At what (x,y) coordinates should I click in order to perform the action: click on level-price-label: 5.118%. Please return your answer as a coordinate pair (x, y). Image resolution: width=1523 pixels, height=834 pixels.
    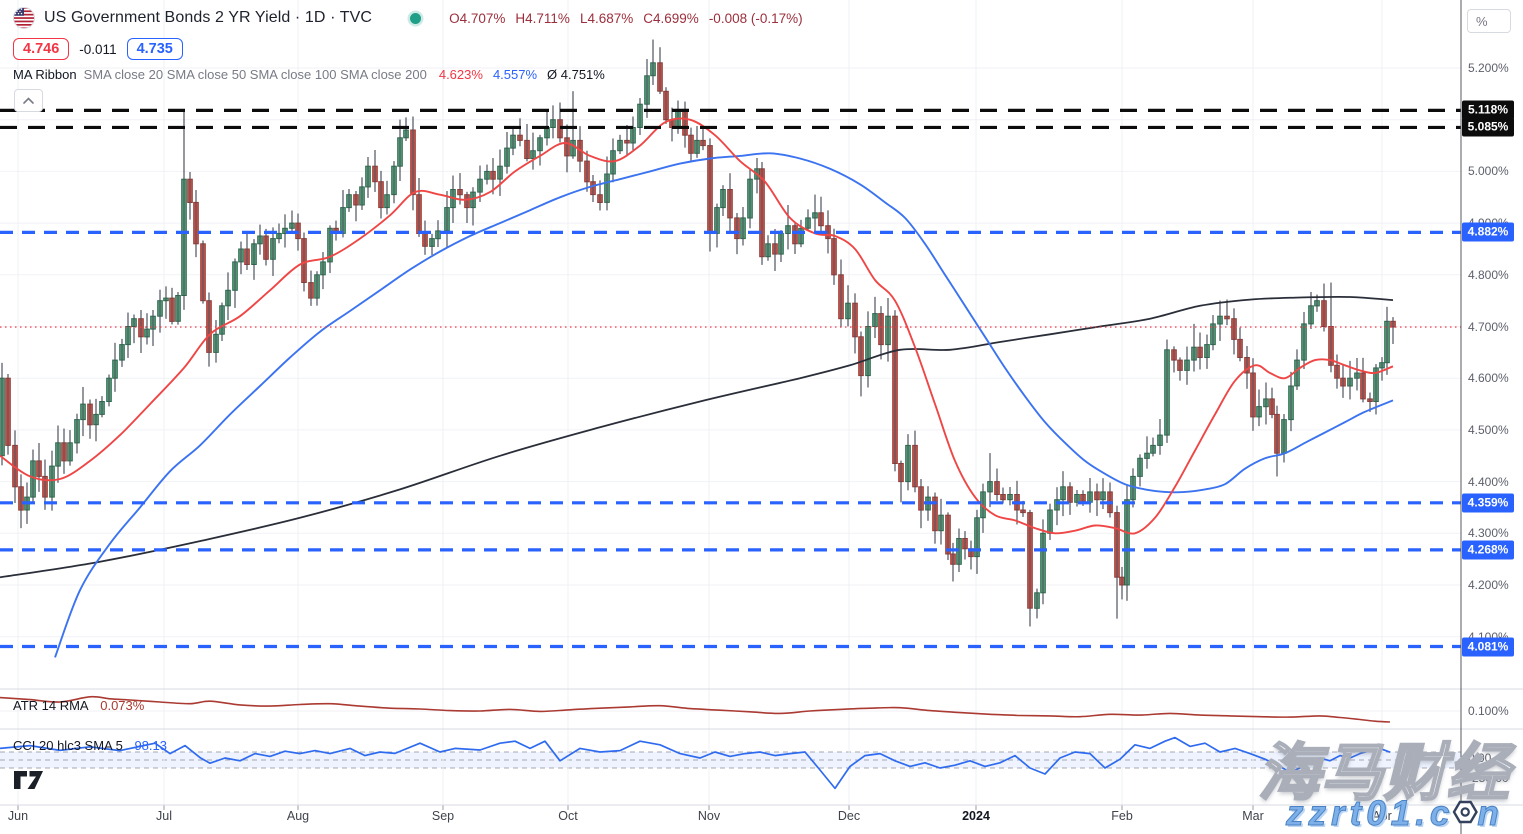
    Looking at the image, I should click on (1488, 110).